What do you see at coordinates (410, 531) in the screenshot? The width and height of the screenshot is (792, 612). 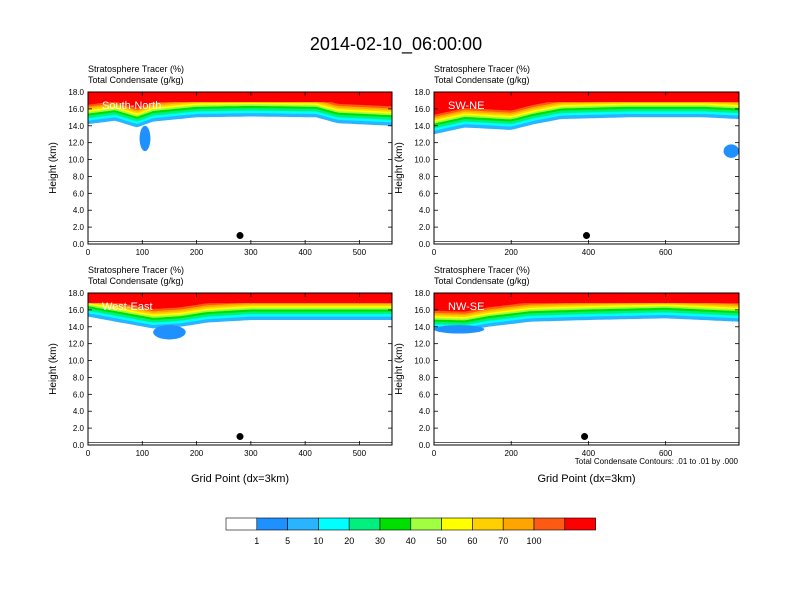 I see `colorbar: 1 5 10 20 30 40 50 60 70 100` at bounding box center [410, 531].